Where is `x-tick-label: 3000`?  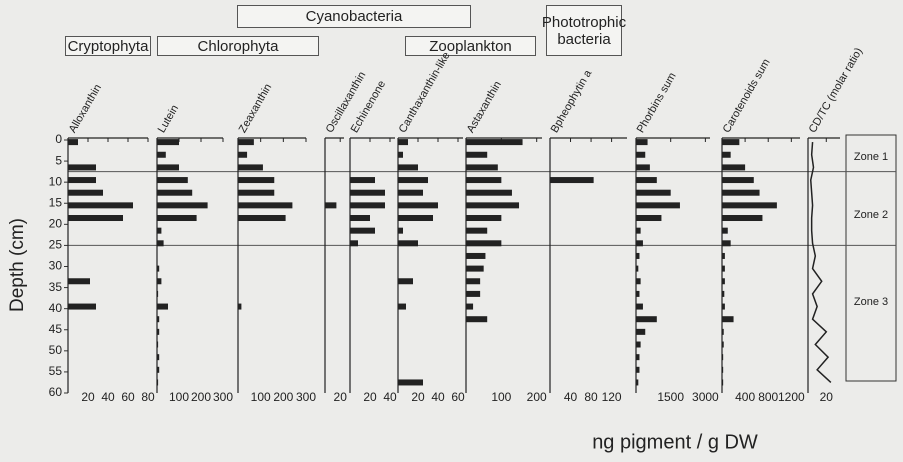
x-tick-label: 3000 is located at coordinates (705, 397).